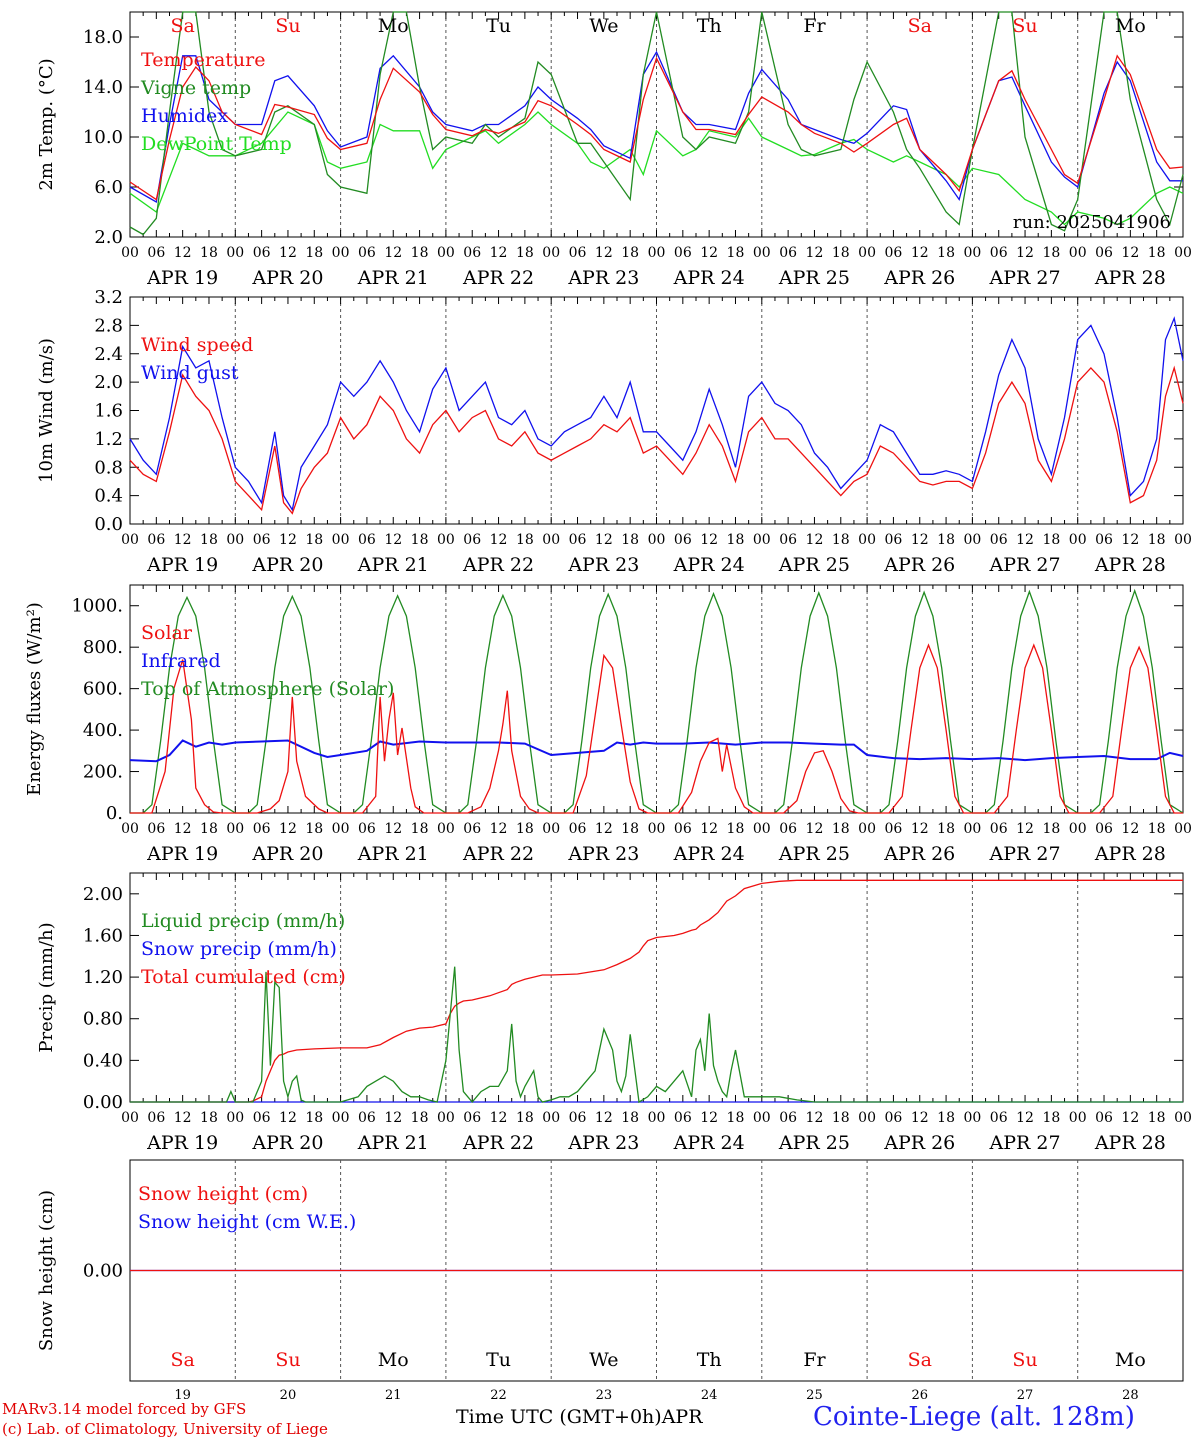  I want to click on y-tick-label: 2.4, so click(108, 354).